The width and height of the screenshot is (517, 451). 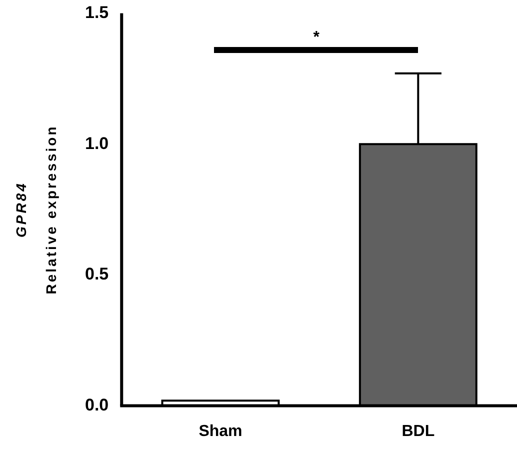 I want to click on y-tick-label: 0.0, so click(x=96, y=404).